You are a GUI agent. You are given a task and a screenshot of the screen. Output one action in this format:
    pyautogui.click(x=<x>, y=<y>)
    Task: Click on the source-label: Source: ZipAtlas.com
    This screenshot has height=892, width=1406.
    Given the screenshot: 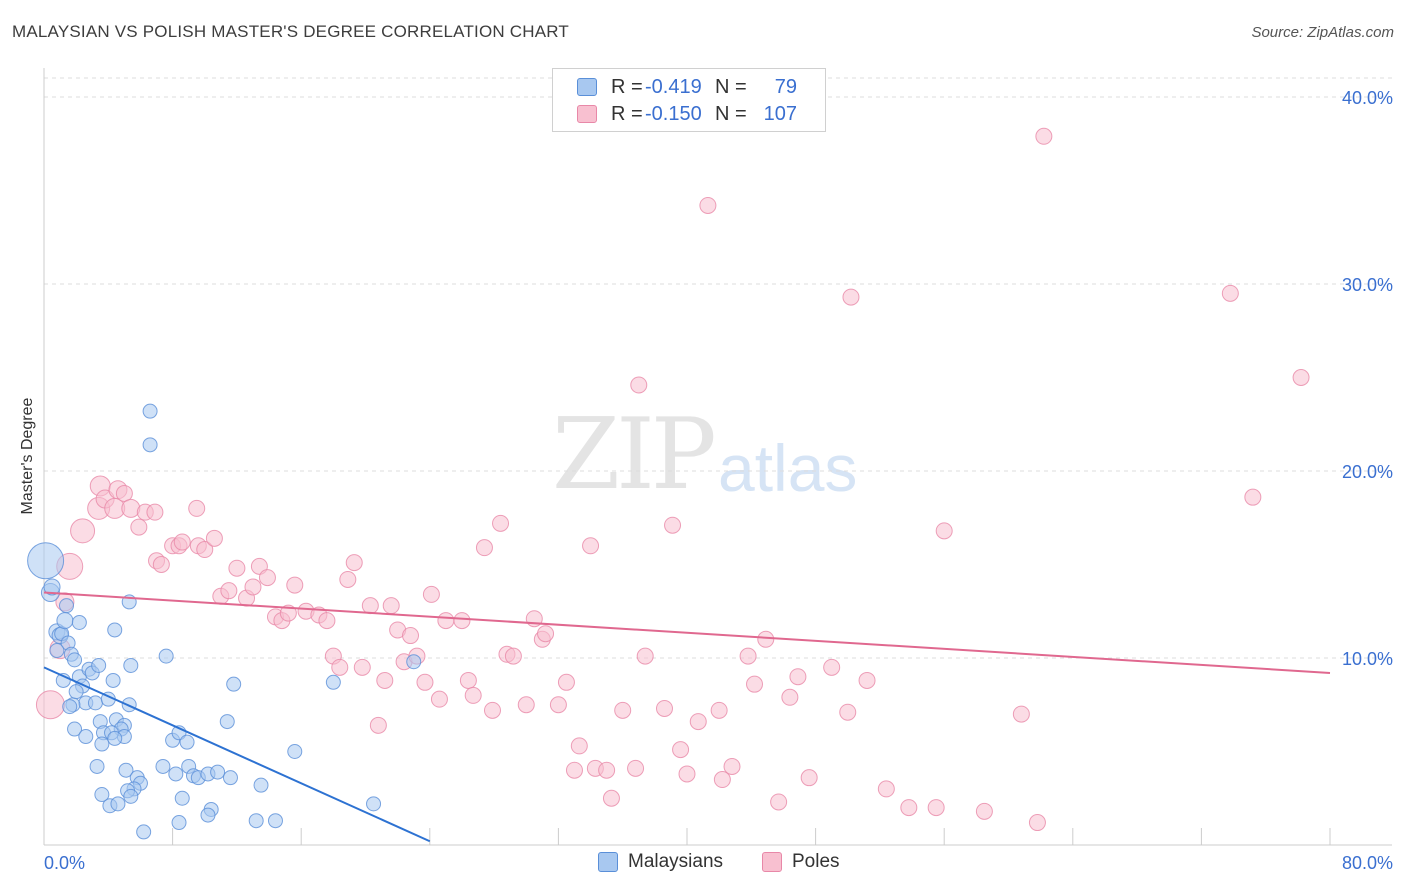 What is the action you would take?
    pyautogui.click(x=1322, y=32)
    